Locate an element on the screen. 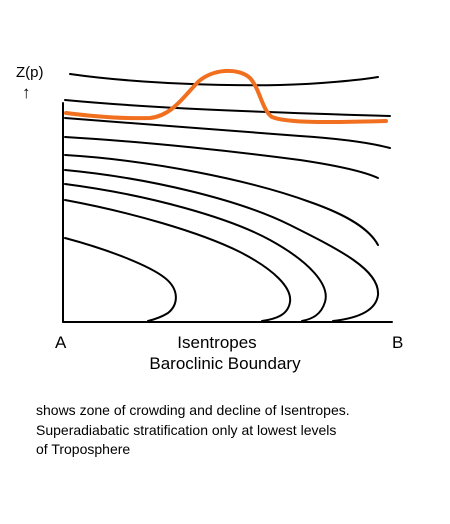  label-a: A is located at coordinates (61, 342).